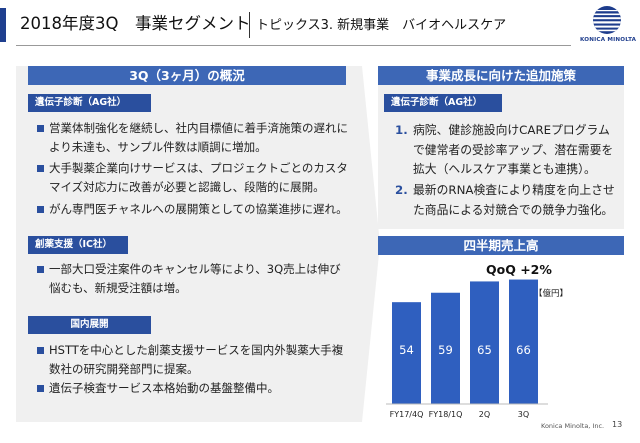  I want to click on bar-3Q, so click(523, 341).